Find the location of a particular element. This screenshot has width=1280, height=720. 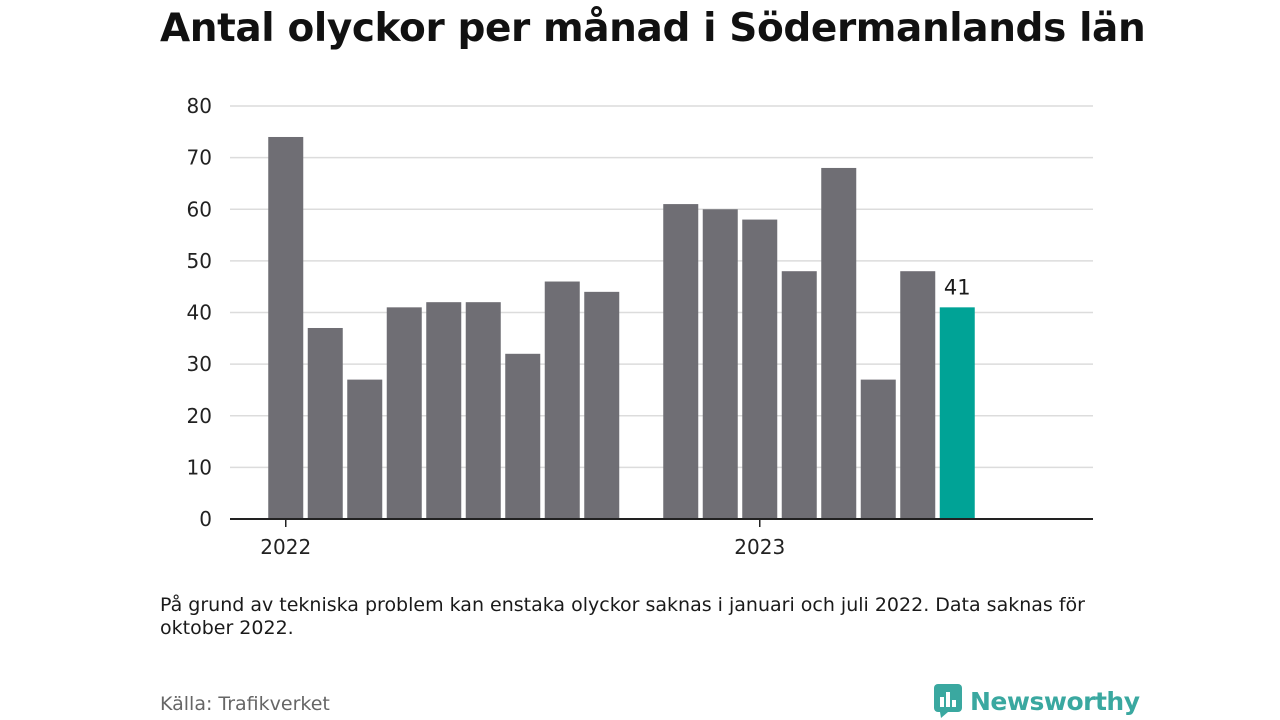

y-tick-label: 50 is located at coordinates (199, 261).